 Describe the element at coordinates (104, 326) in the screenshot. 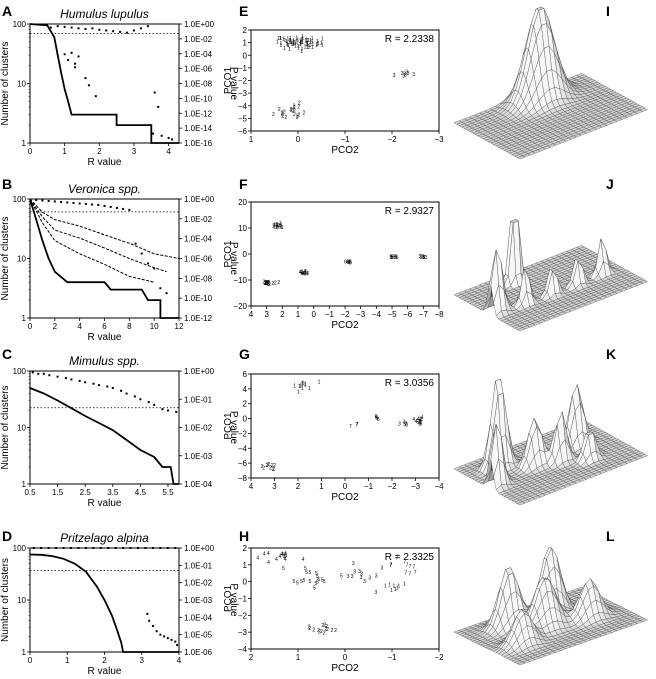

I see `x-tick-label: 6` at that location.